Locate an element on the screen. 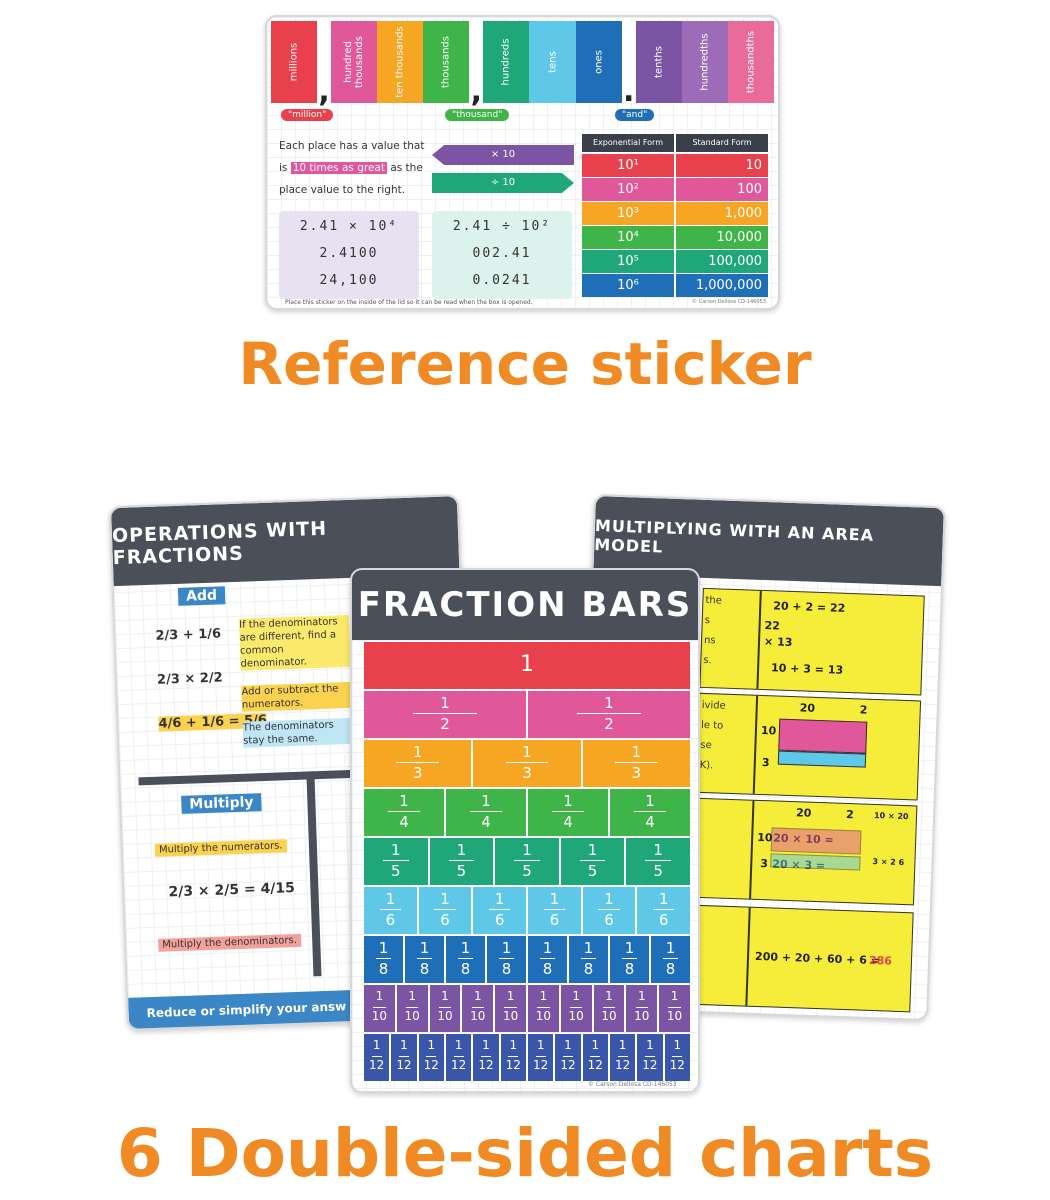  panel-text: 3 × 2 6 is located at coordinates (888, 862).